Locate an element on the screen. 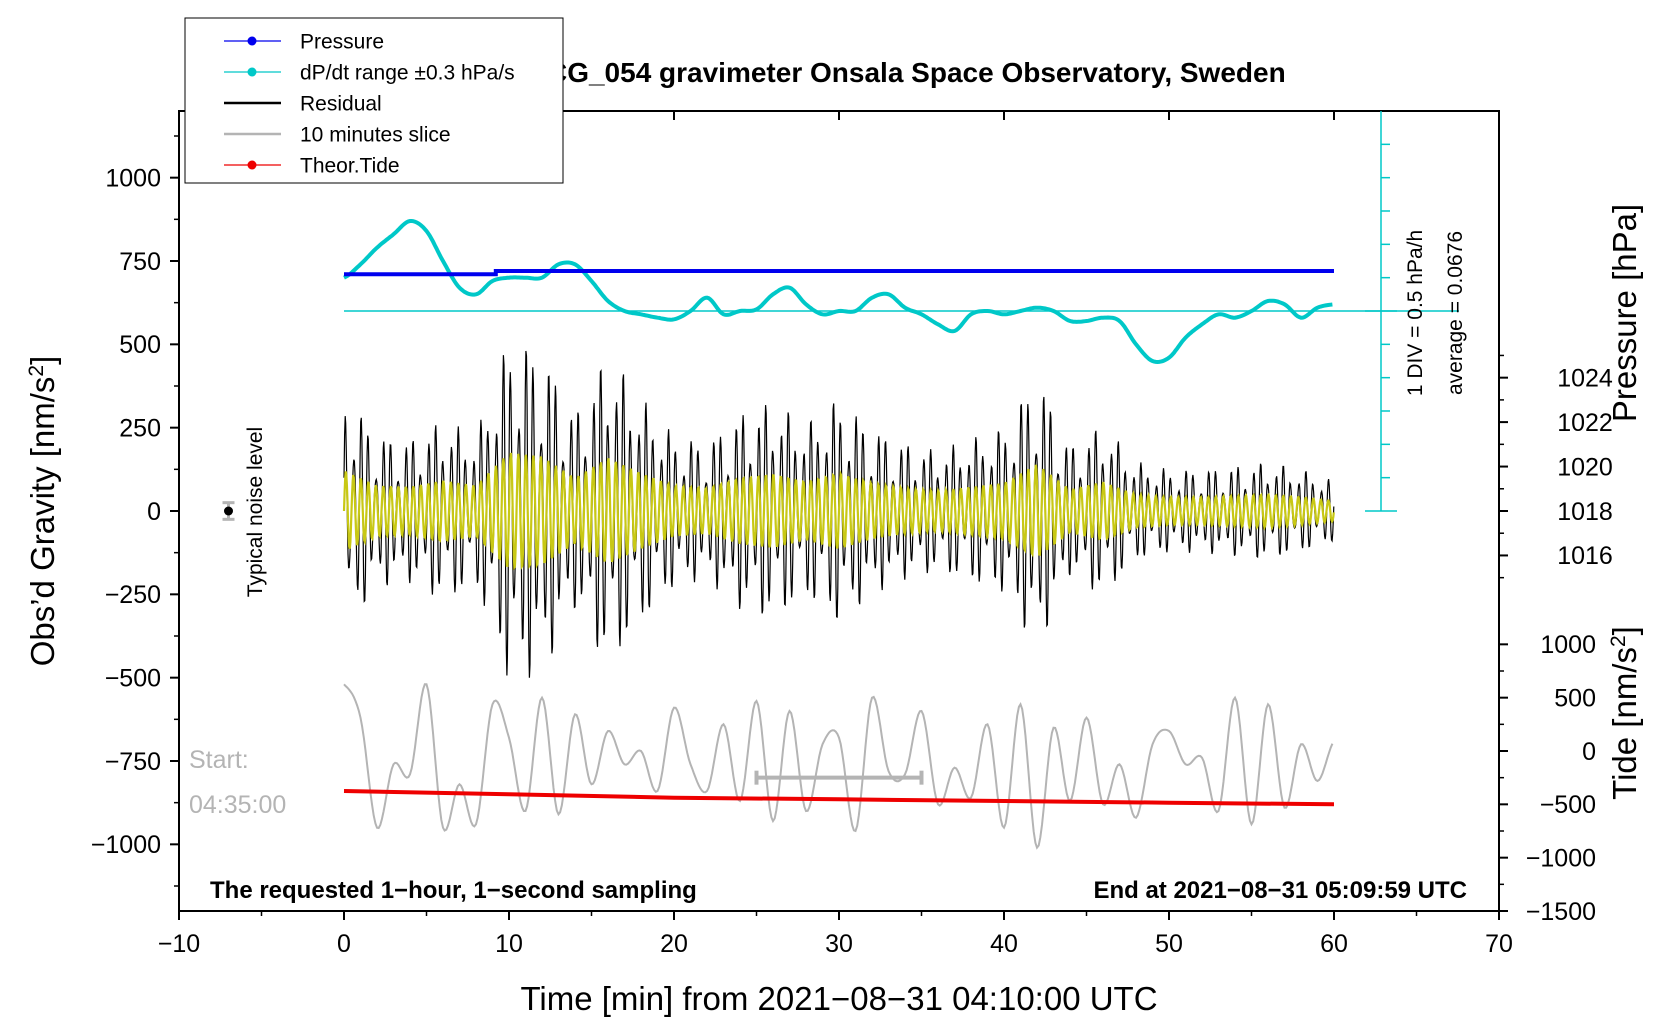  pressure-scale-label: 1 DIV = 0.5 hPa/h is located at coordinates (1415, 313).